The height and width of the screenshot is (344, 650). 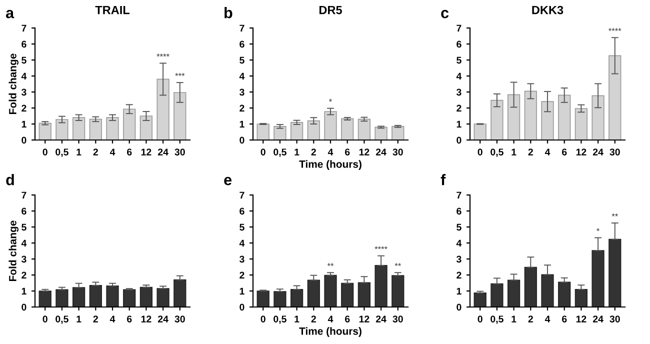 What do you see at coordinates (445, 14) in the screenshot?
I see `text: c` at bounding box center [445, 14].